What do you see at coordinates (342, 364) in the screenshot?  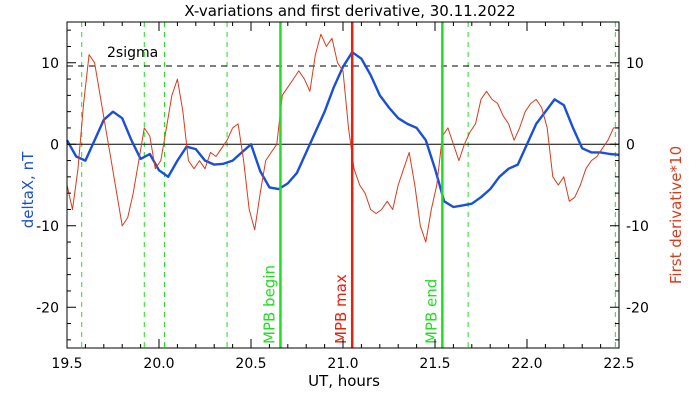 I see `x-tick-label-3: 21.0` at bounding box center [342, 364].